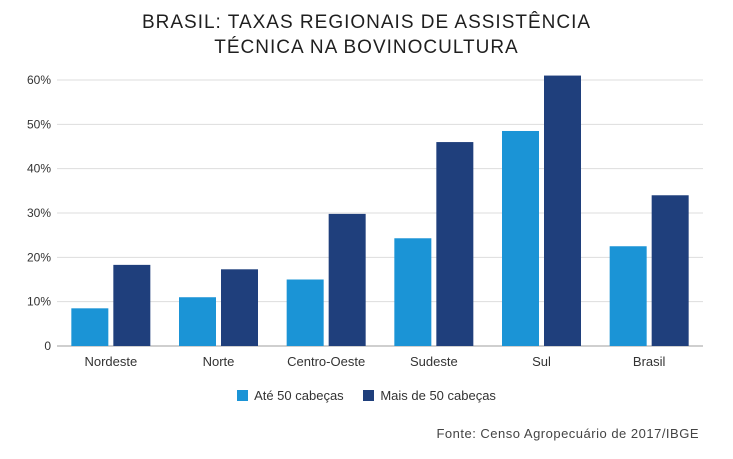  I want to click on y-tick-label-30: 30%, so click(39, 213).